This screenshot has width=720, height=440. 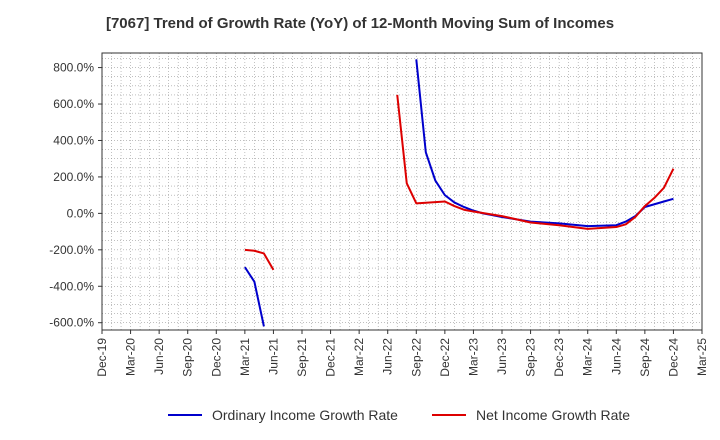 I want to click on x-tick-label: Dec-22, so click(x=445, y=357).